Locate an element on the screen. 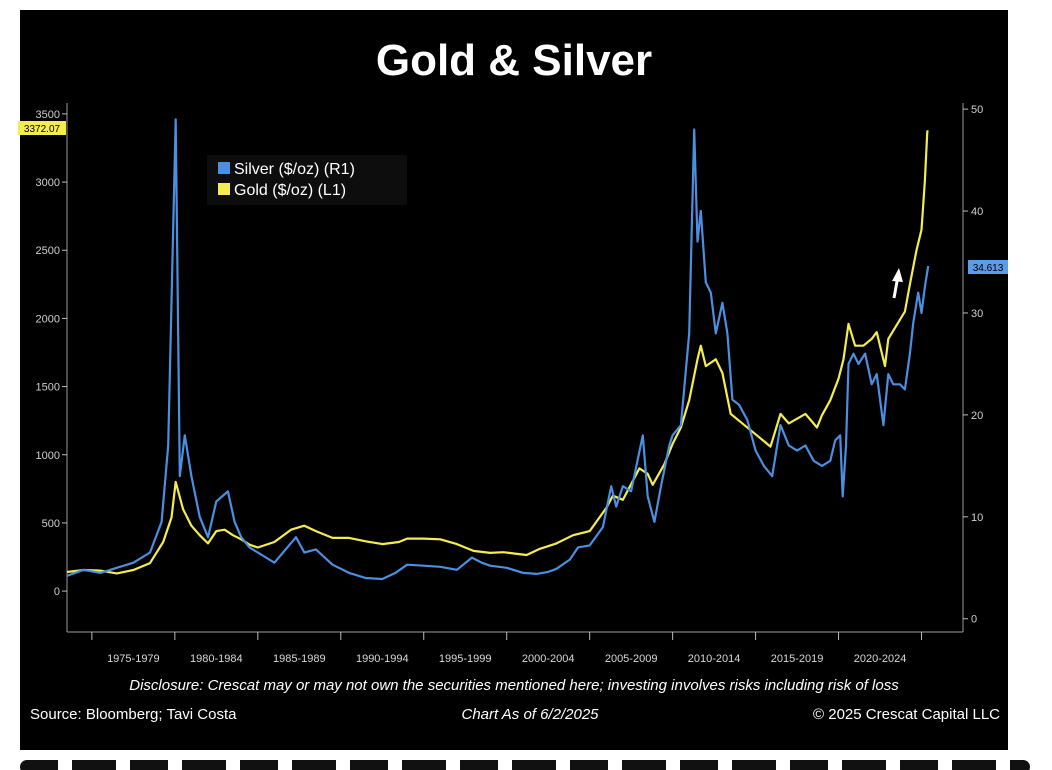 Image resolution: width=1052 pixels, height=770 pixels. chart-date-text: Chart As of 6/2/2025 is located at coordinates (530, 714).